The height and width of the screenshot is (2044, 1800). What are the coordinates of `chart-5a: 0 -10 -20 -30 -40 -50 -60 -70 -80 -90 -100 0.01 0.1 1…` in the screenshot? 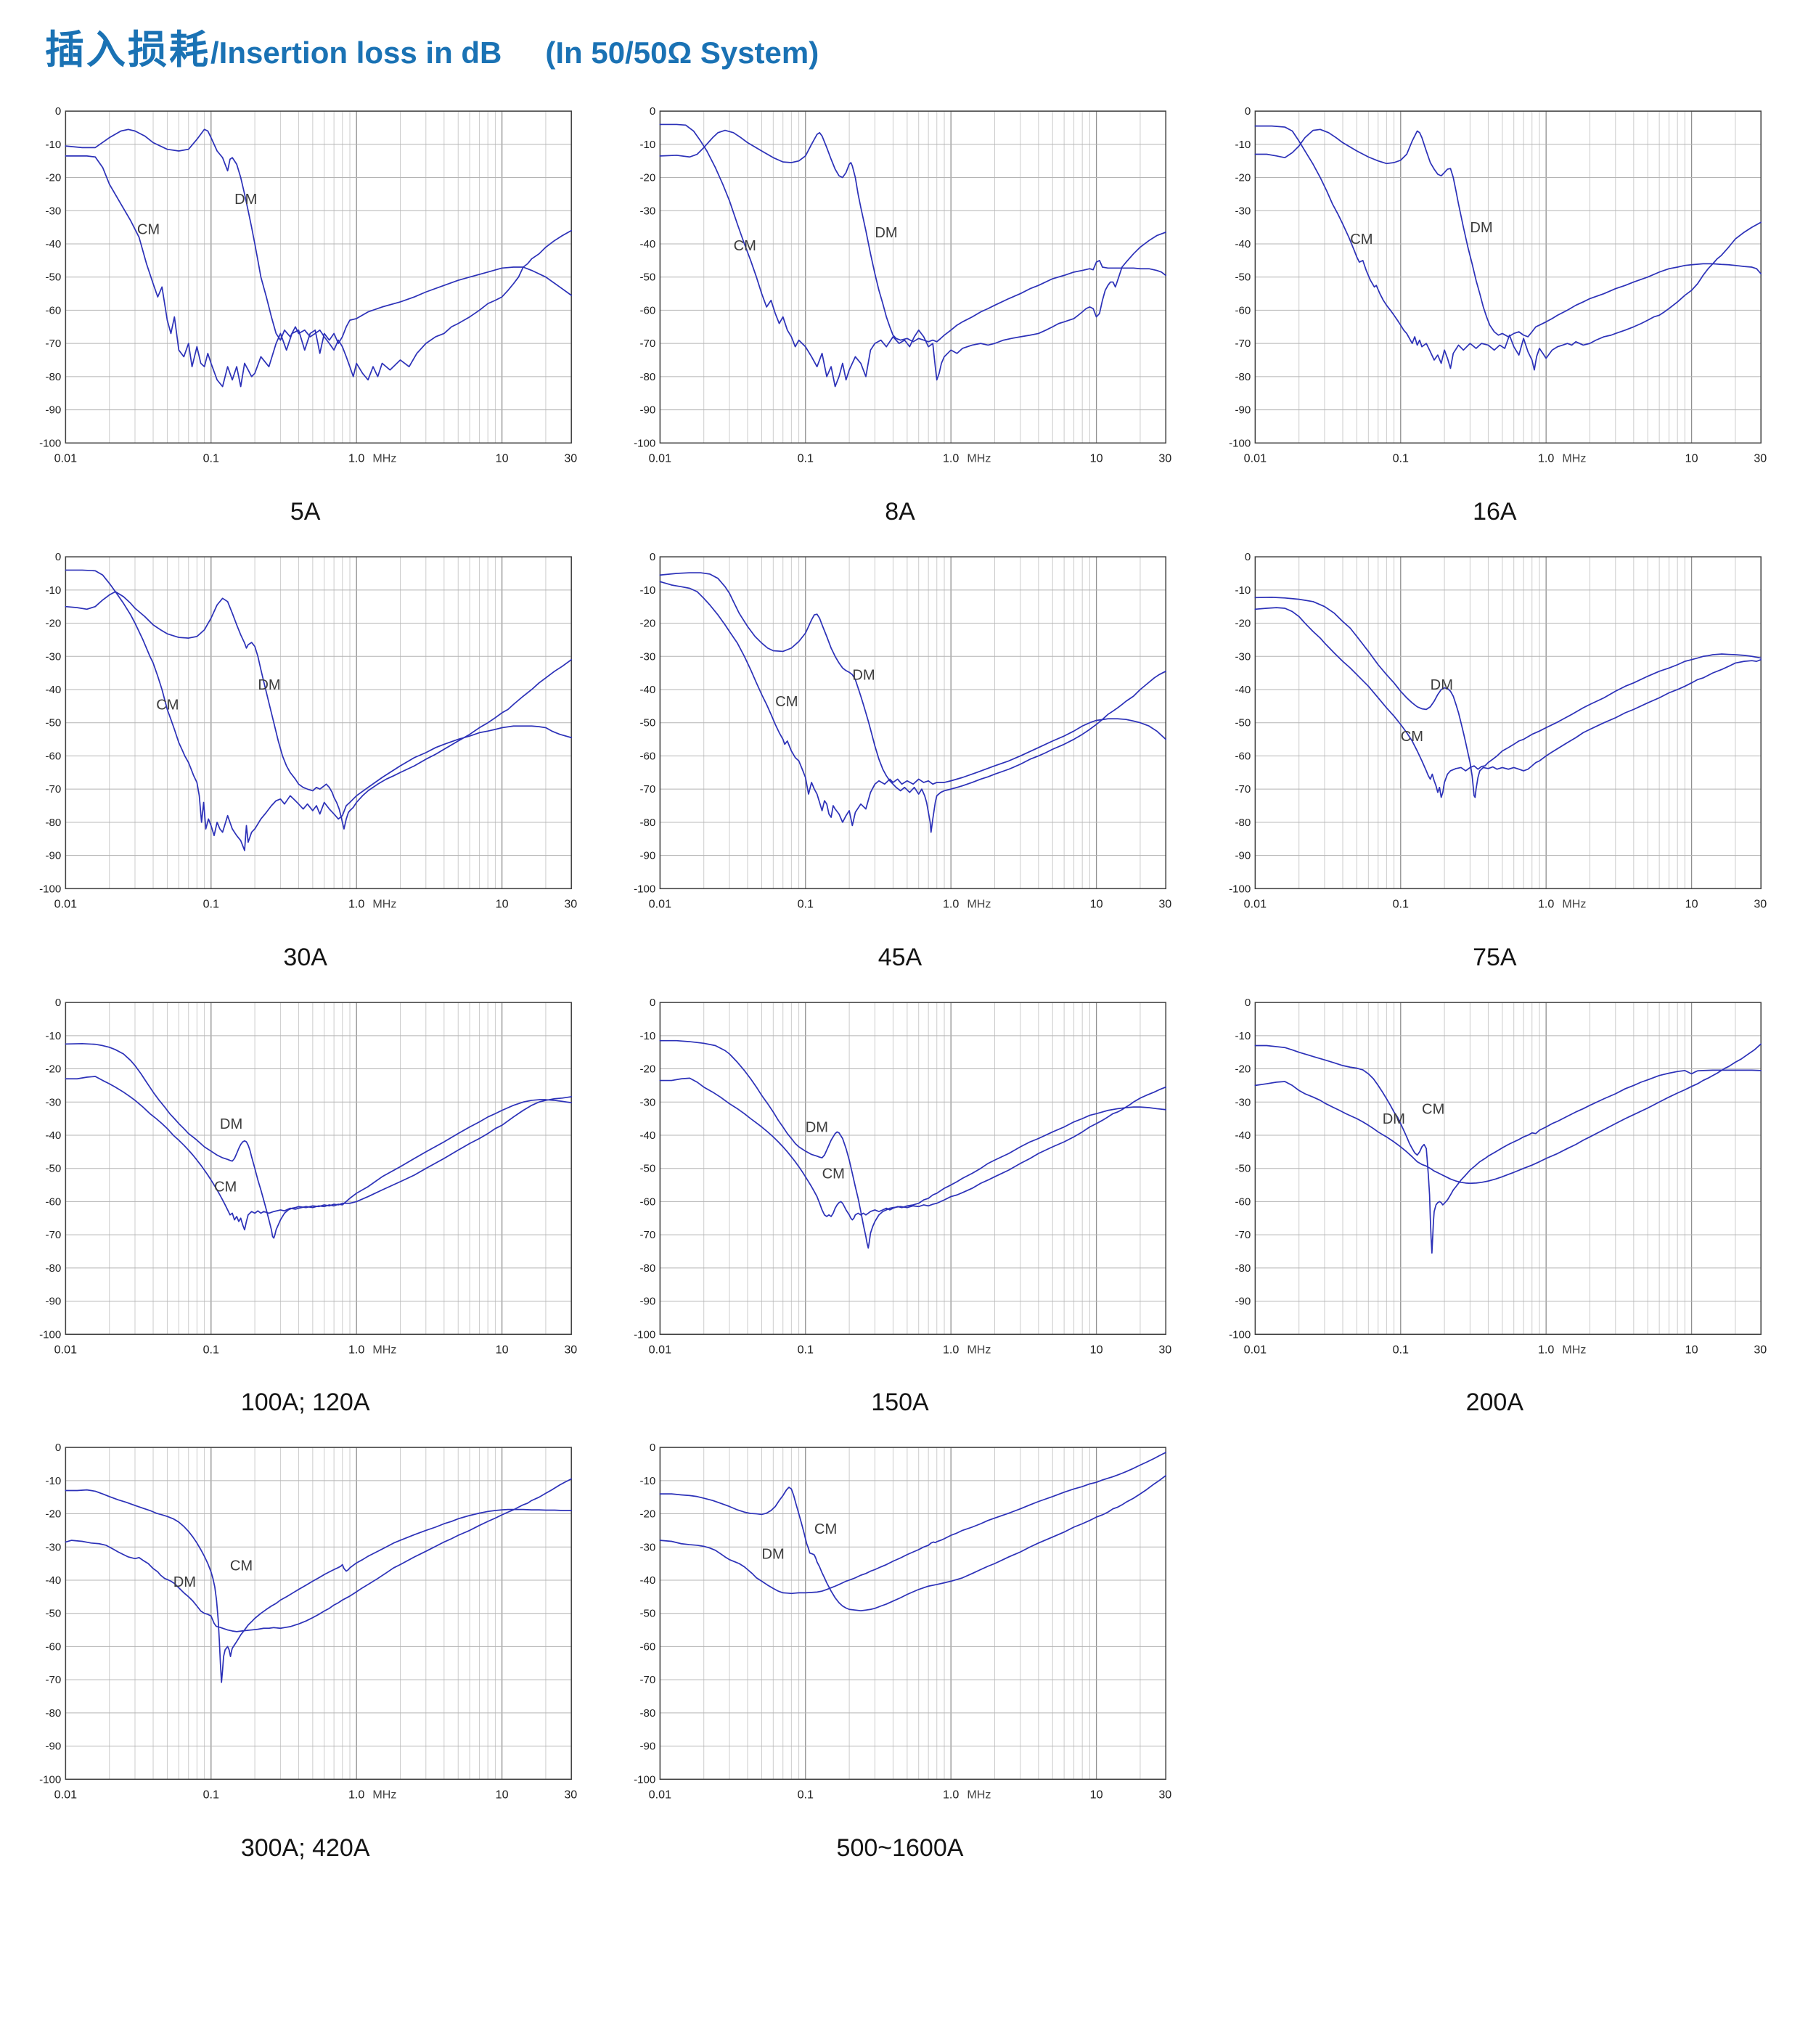 It's located at (305, 312).